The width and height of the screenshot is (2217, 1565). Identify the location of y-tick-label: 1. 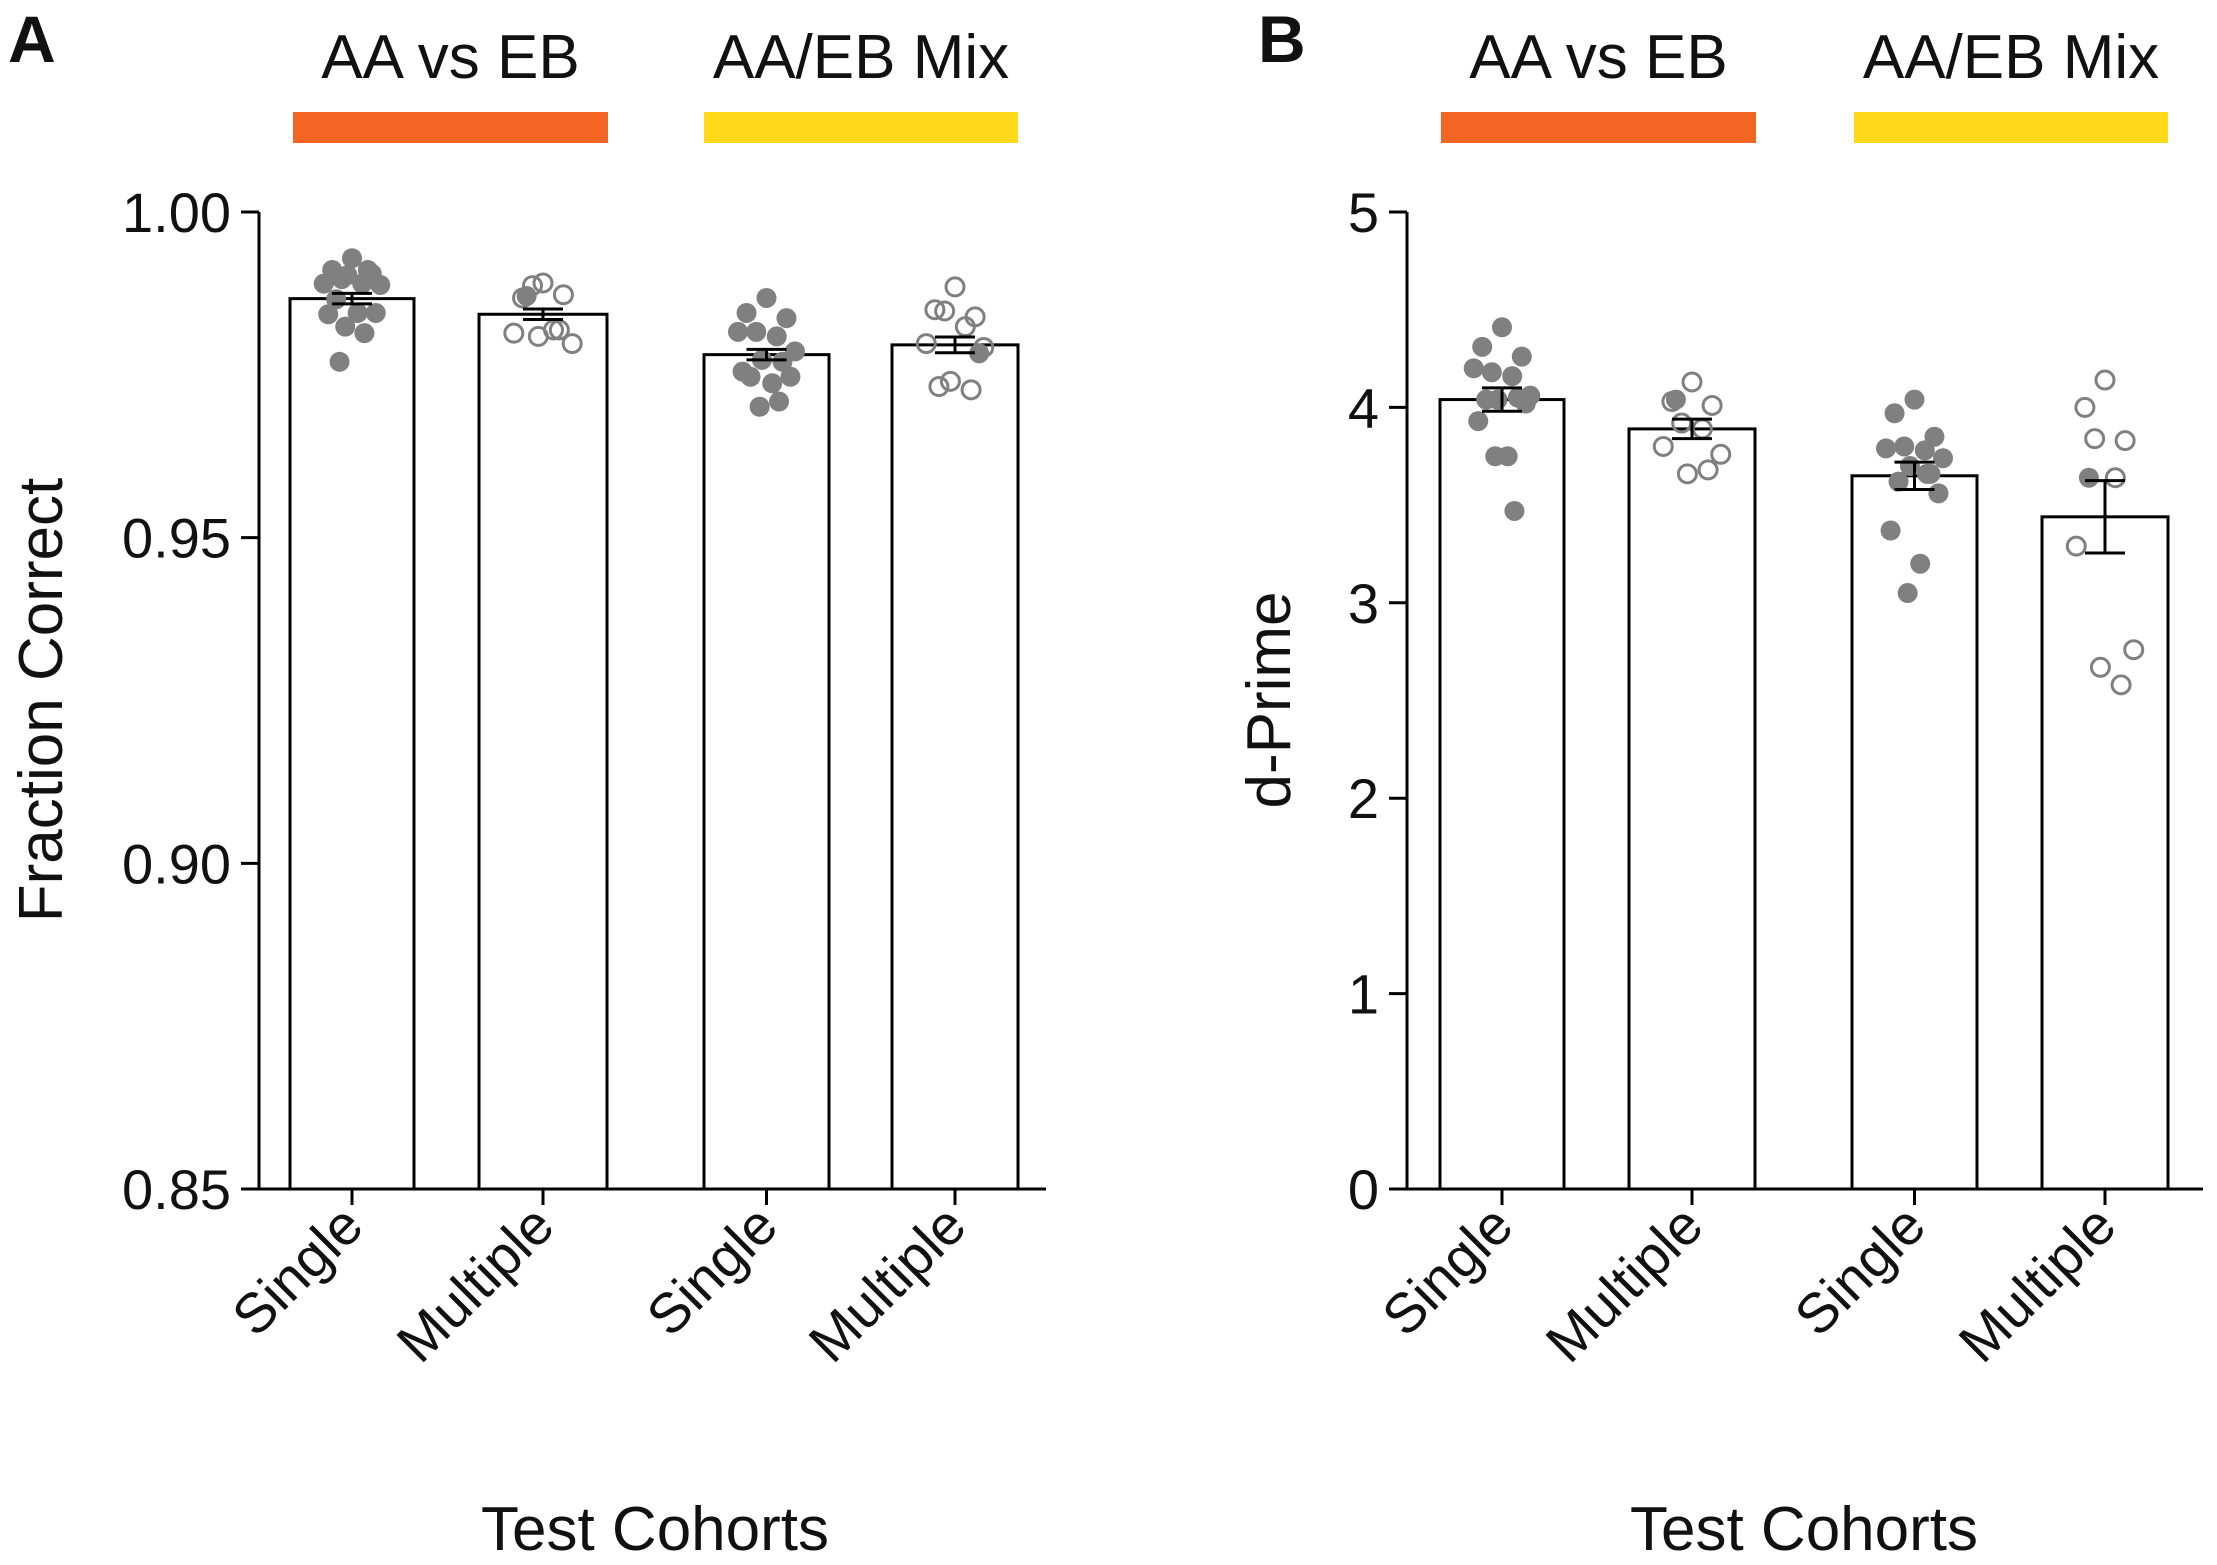
(1363, 994).